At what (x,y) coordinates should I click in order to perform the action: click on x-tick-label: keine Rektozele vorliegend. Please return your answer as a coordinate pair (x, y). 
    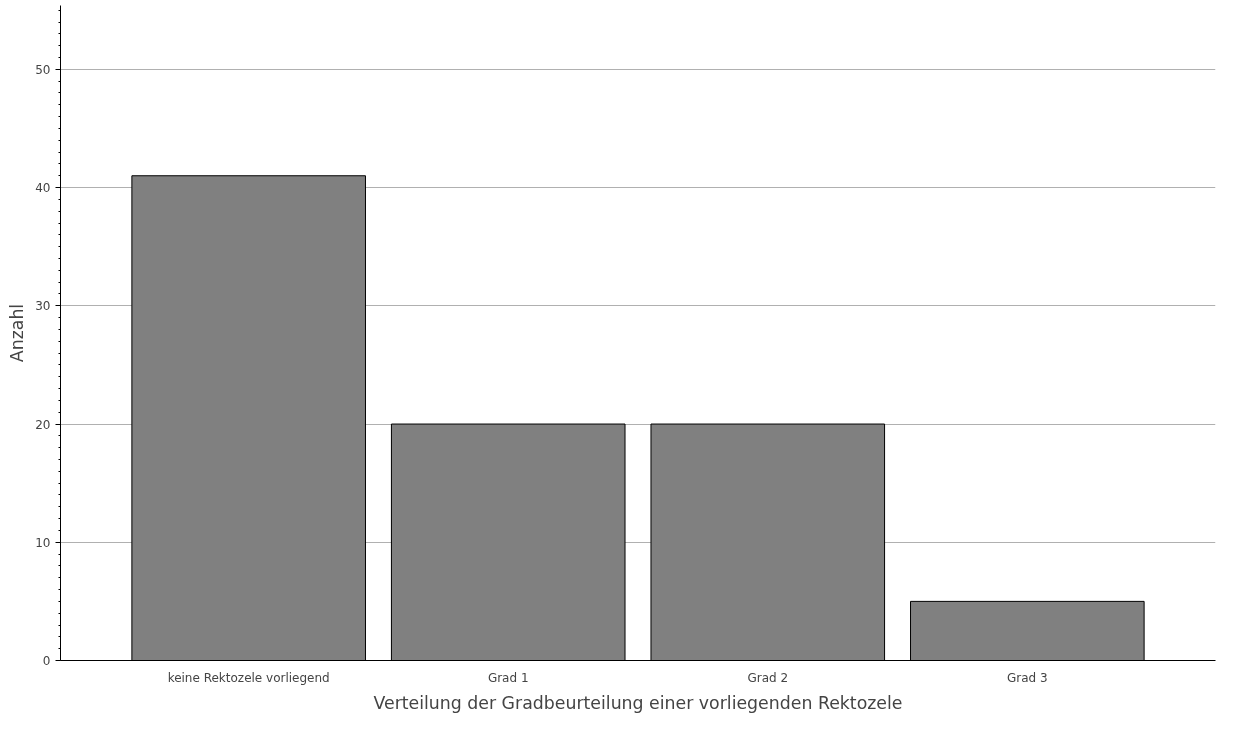
    Looking at the image, I should click on (248, 677).